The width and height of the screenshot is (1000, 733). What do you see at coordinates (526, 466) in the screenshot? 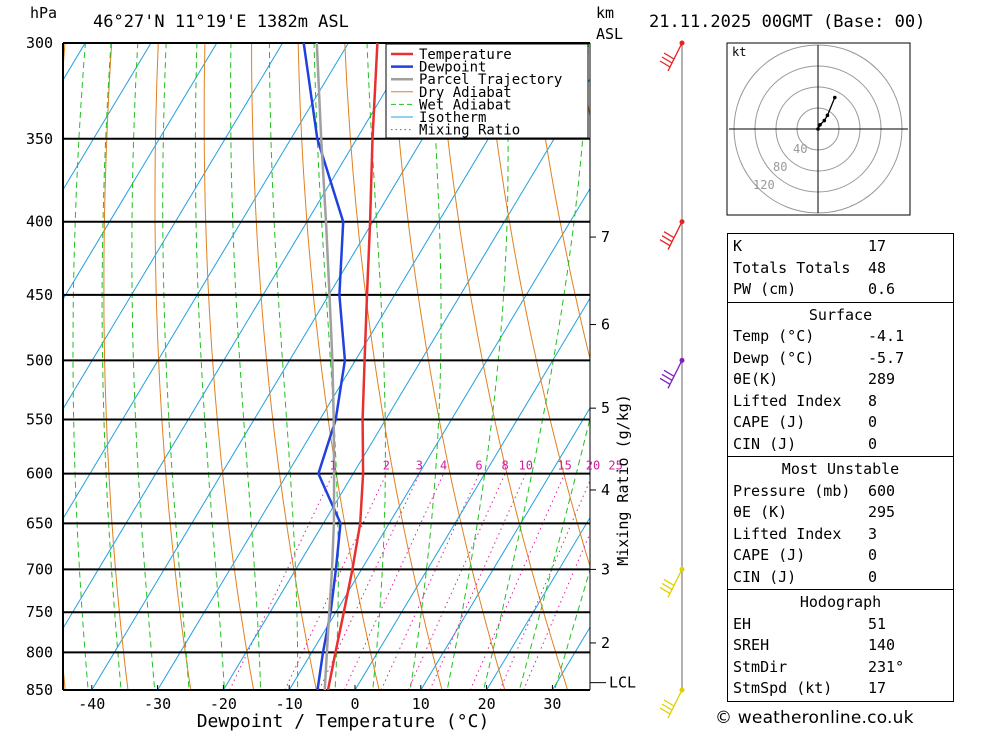
I see `mixing-ratio-value-label: 10` at bounding box center [526, 466].